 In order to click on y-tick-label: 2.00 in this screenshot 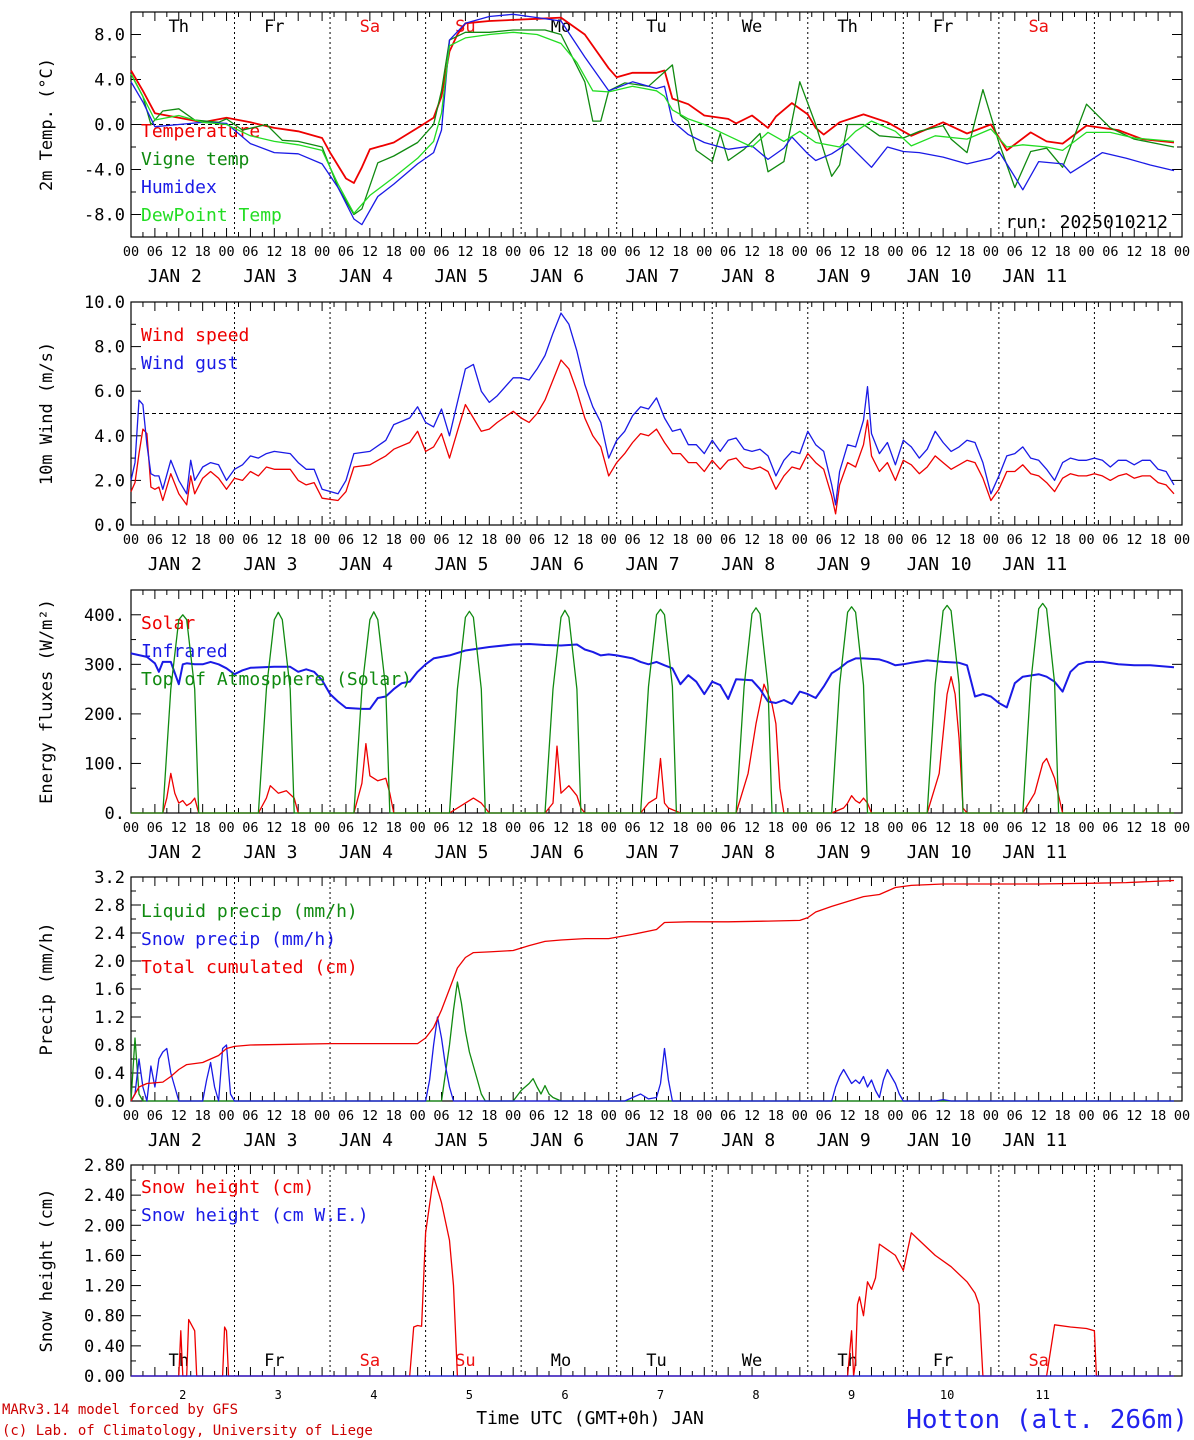, I will do `click(104, 1226)`.